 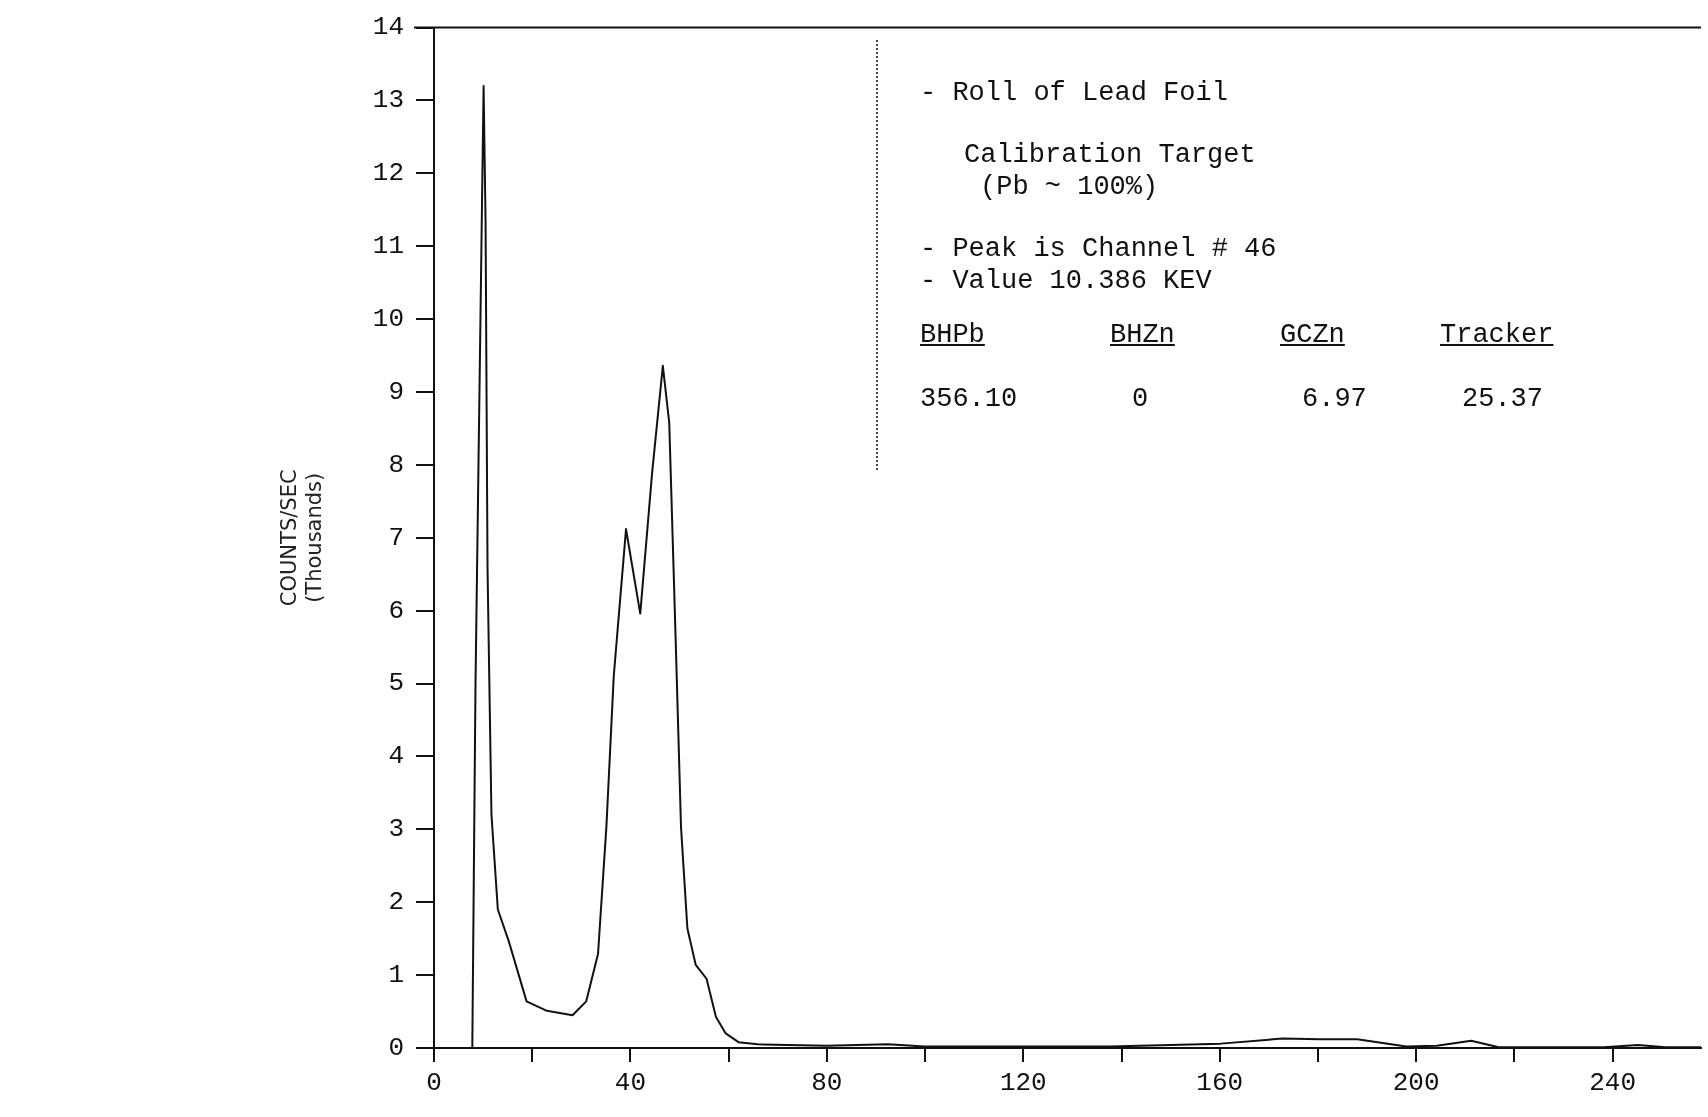 I want to click on y-tick-label: 4, so click(x=396, y=756).